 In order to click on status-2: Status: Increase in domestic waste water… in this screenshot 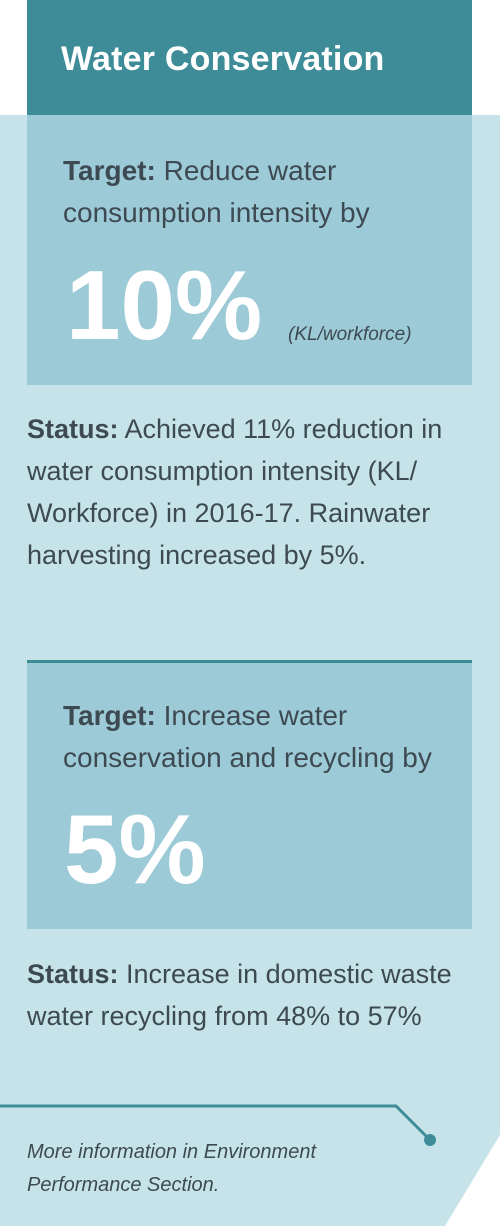, I will do `click(252, 995)`.